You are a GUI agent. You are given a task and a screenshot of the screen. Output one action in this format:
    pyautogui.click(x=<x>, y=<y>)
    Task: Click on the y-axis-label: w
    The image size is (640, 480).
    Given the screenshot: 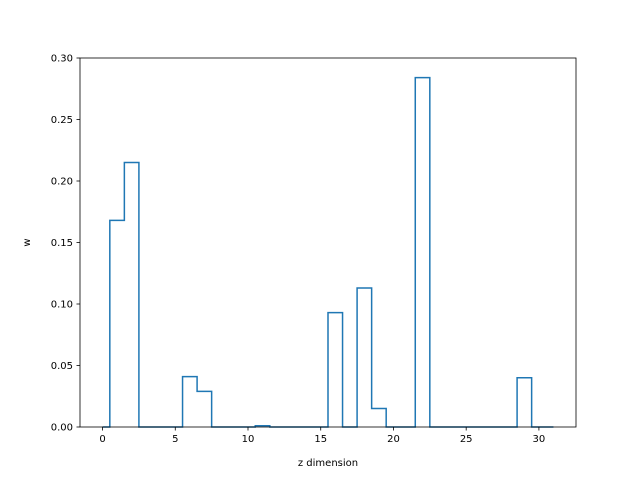 What is the action you would take?
    pyautogui.click(x=27, y=242)
    